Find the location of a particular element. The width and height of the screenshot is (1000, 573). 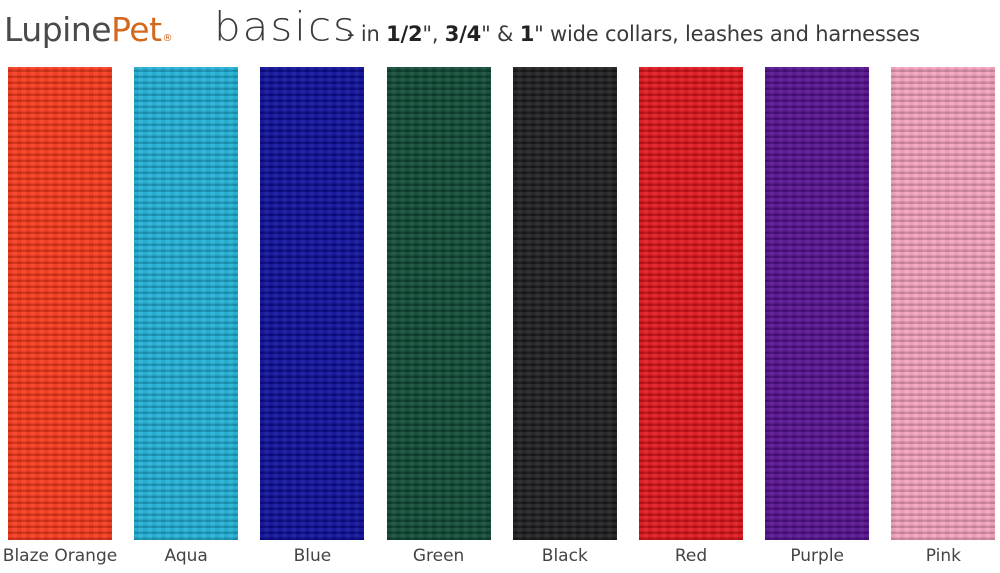

brand-name: Pet is located at coordinates (136, 29).